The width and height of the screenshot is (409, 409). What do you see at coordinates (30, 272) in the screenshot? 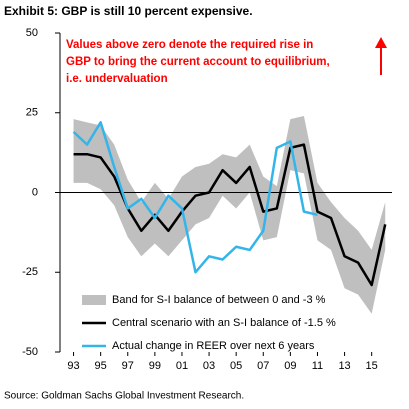
I see `y-tick-label: -25` at bounding box center [30, 272].